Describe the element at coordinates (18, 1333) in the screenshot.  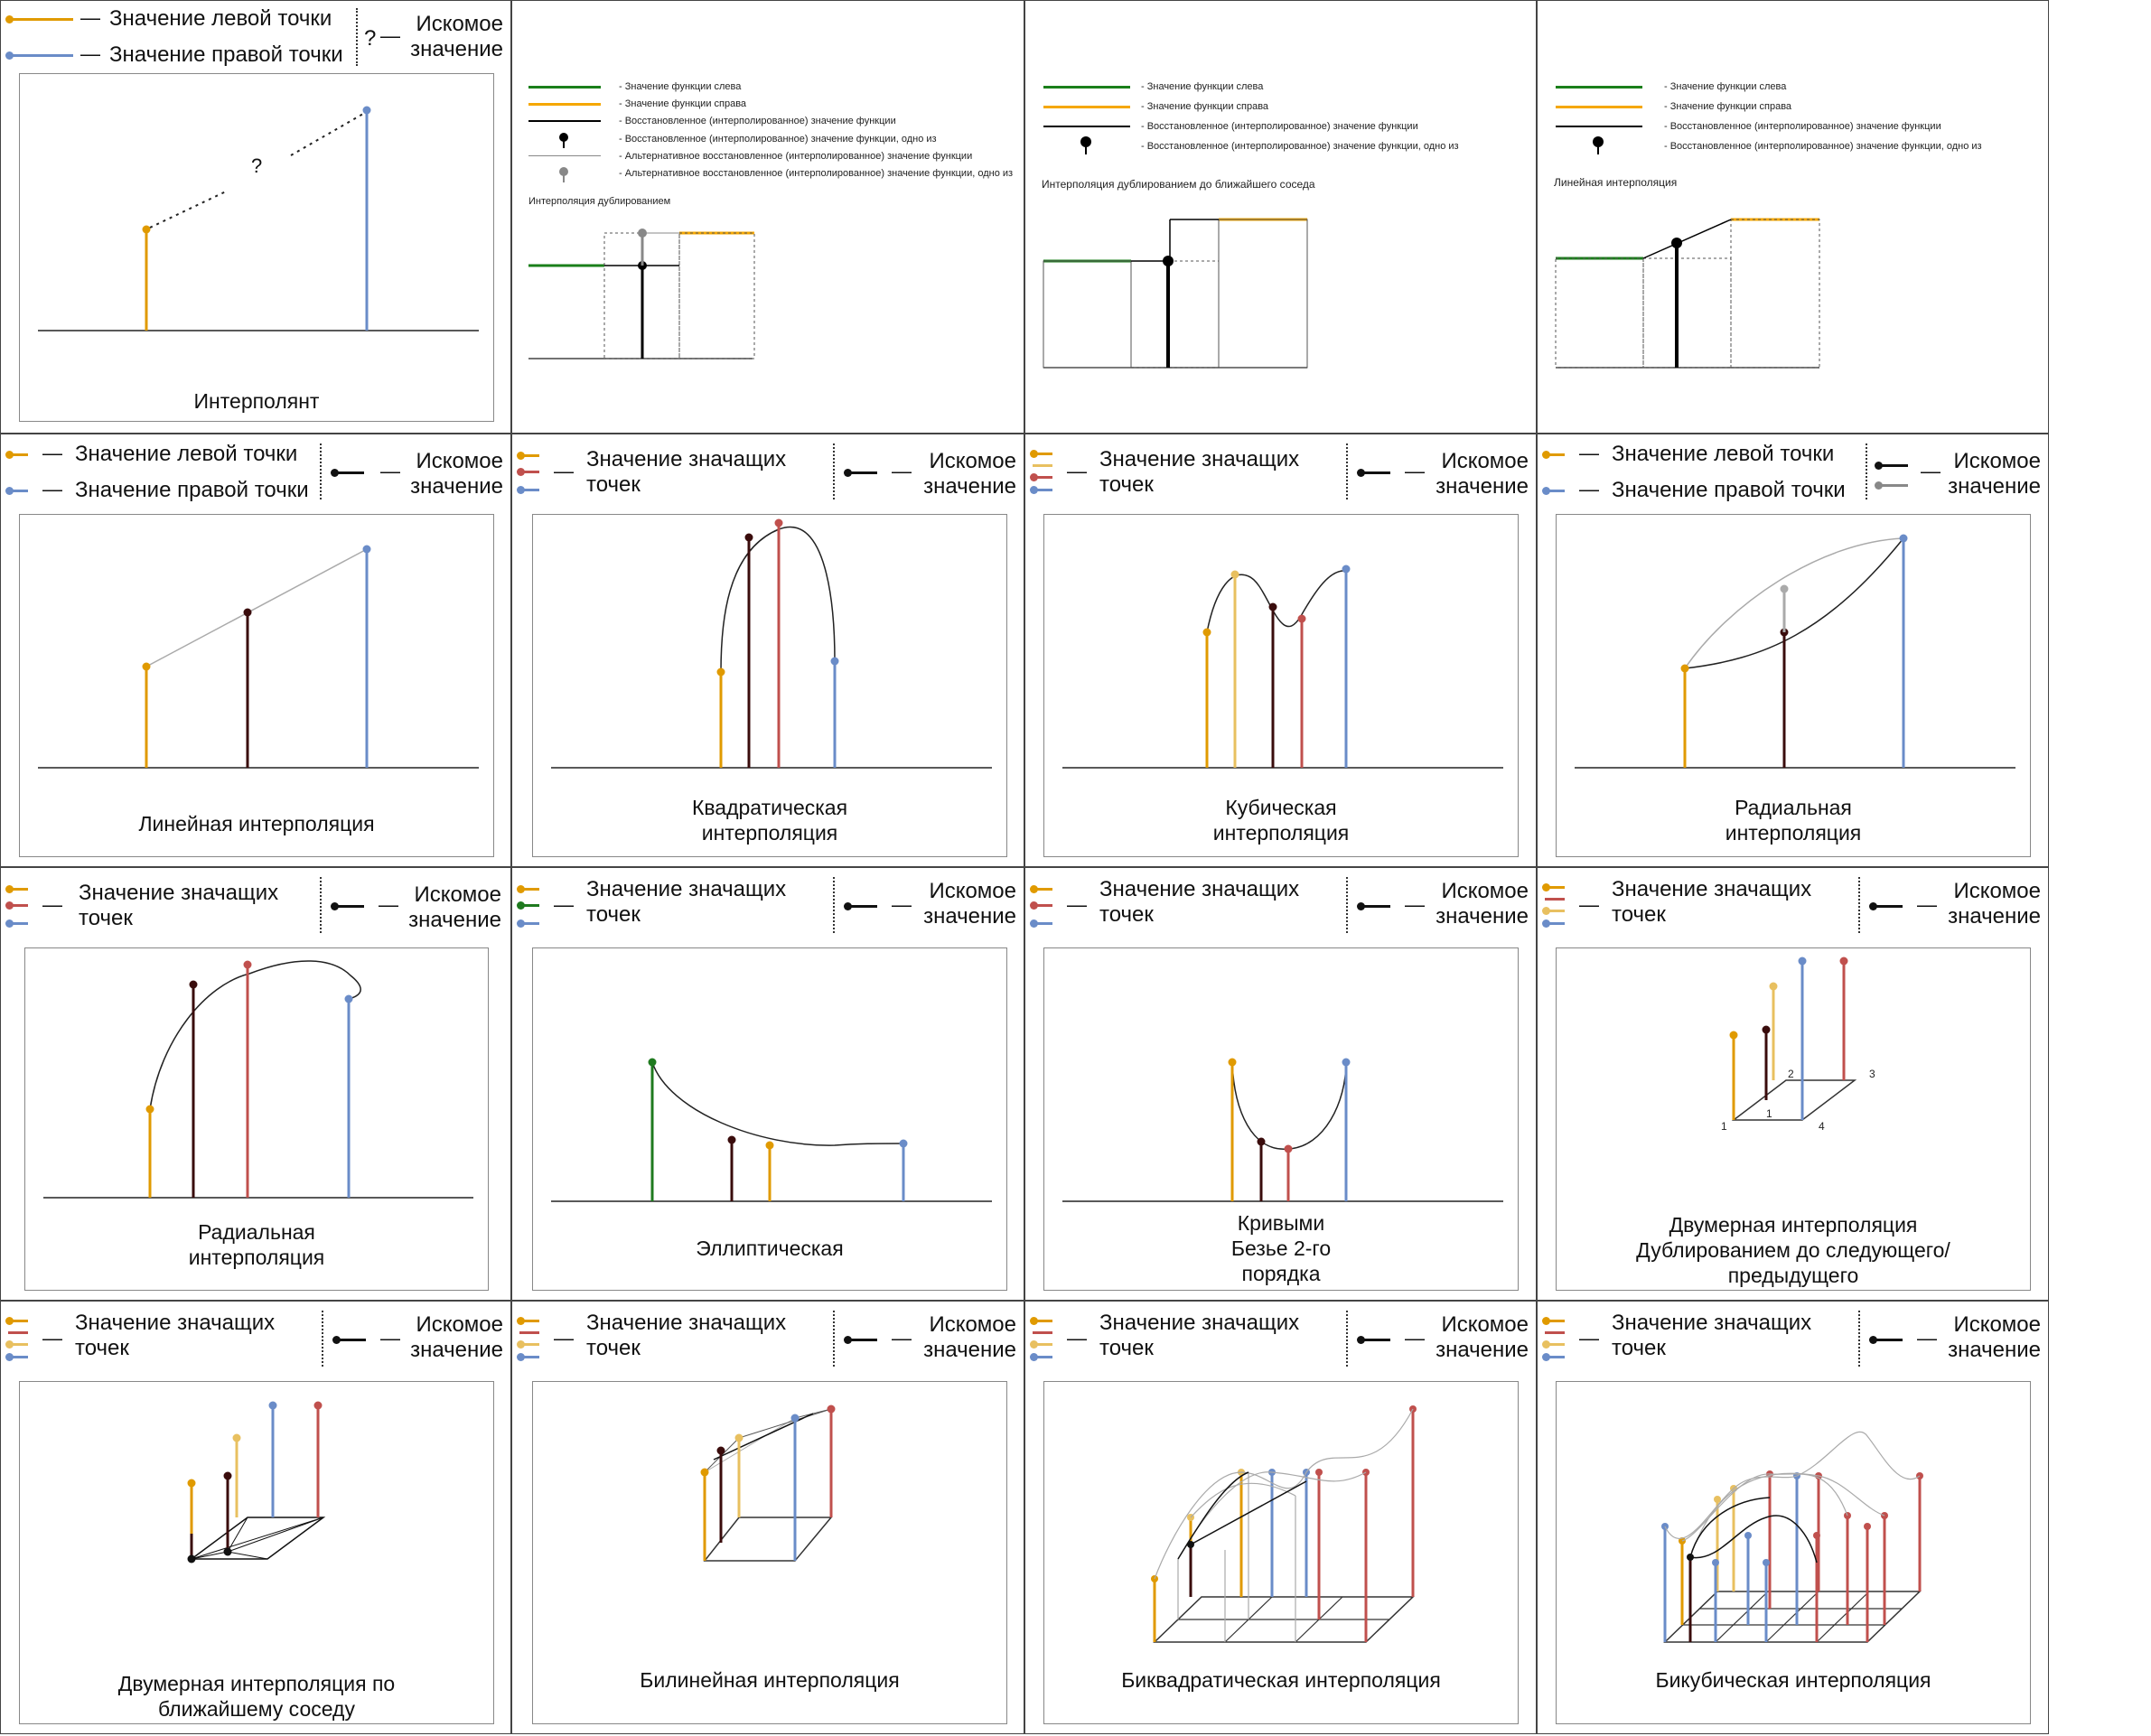
I see `legend-line-red` at that location.